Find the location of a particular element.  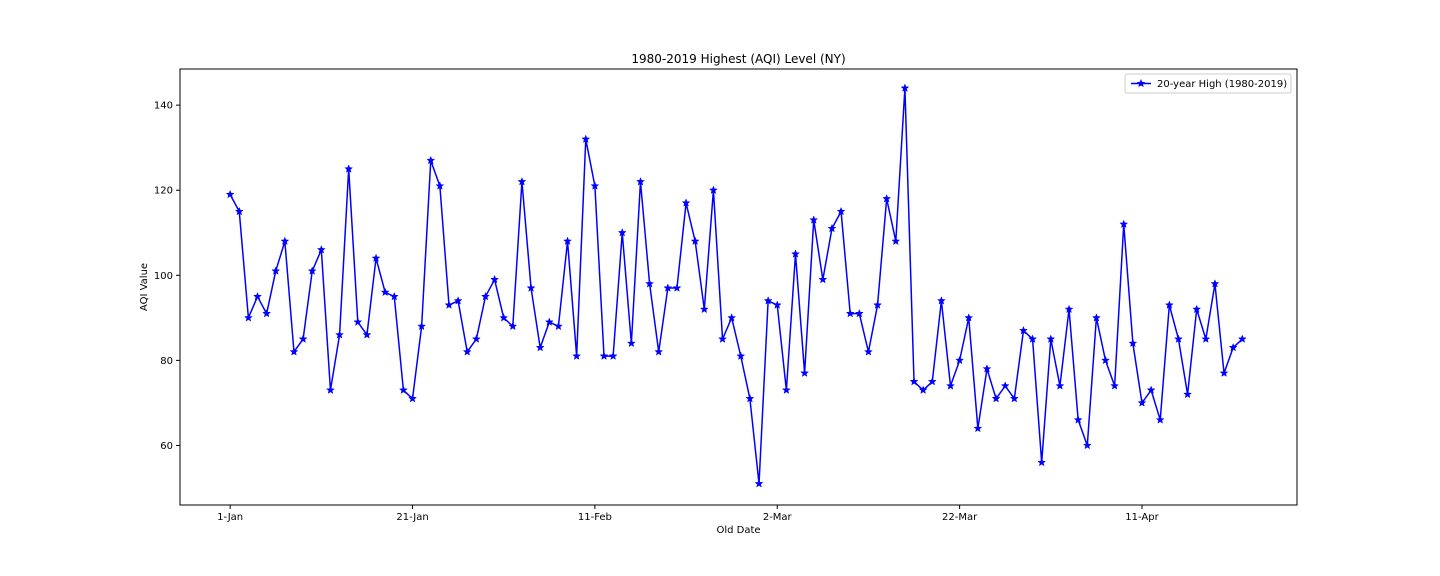

legend-marker-star-icon is located at coordinates (1141, 83).